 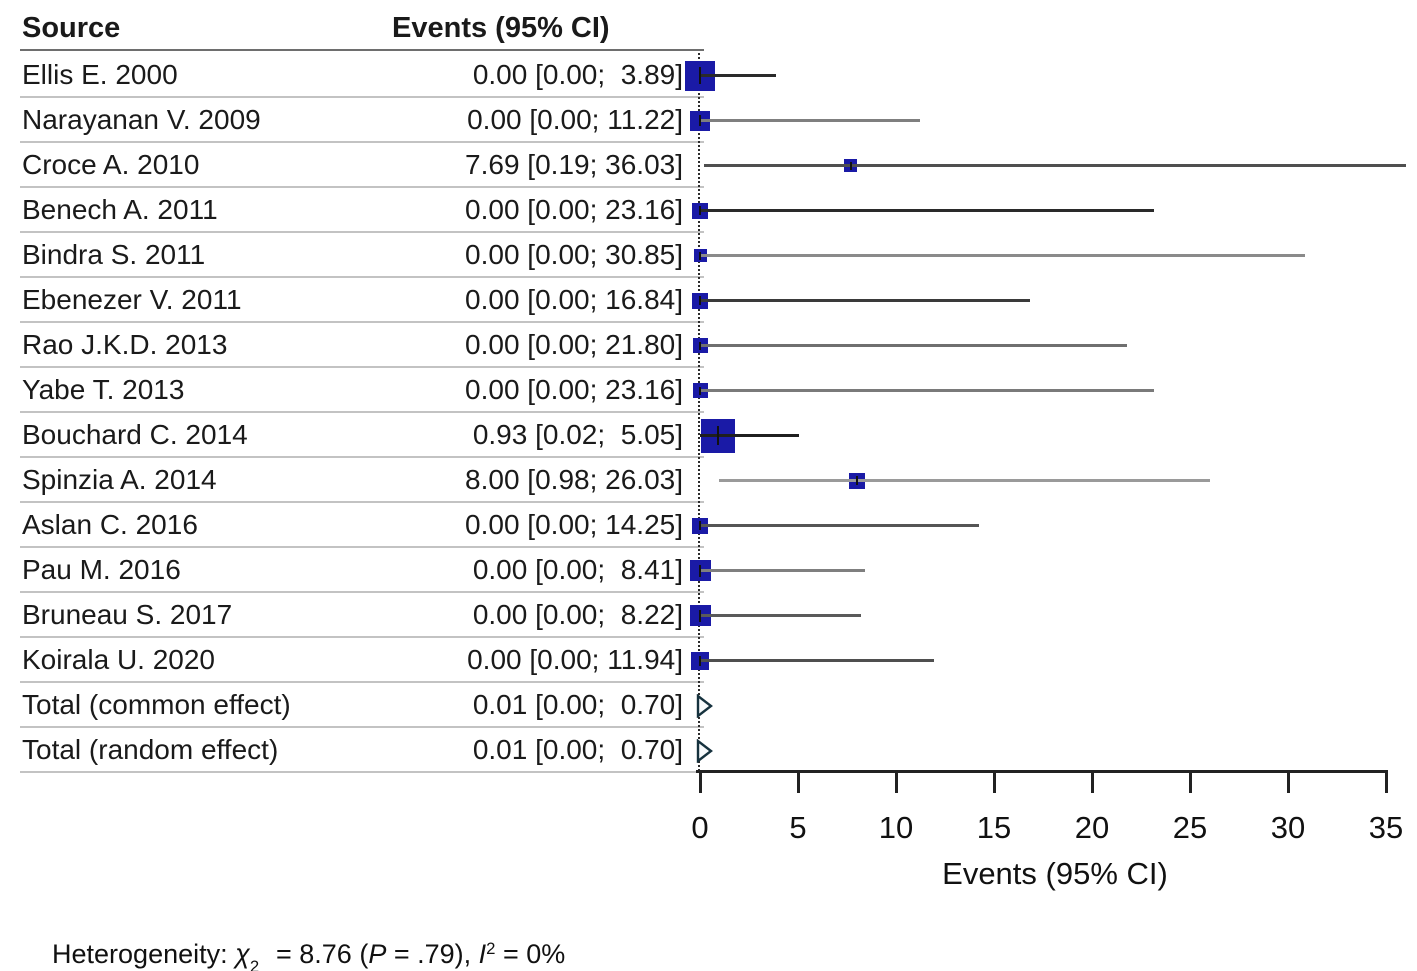 What do you see at coordinates (352, 750) in the screenshot?
I see `table-row: Total (random effect) 0.01 [0.00; 0.70]` at bounding box center [352, 750].